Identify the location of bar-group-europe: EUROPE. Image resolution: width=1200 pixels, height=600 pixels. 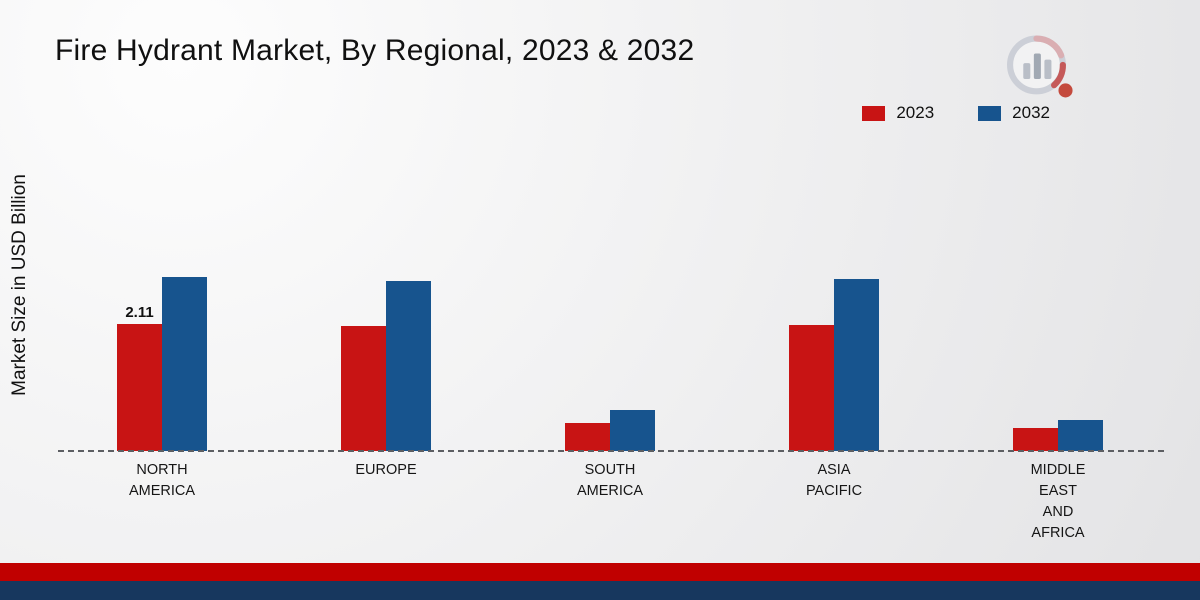
(386, 299).